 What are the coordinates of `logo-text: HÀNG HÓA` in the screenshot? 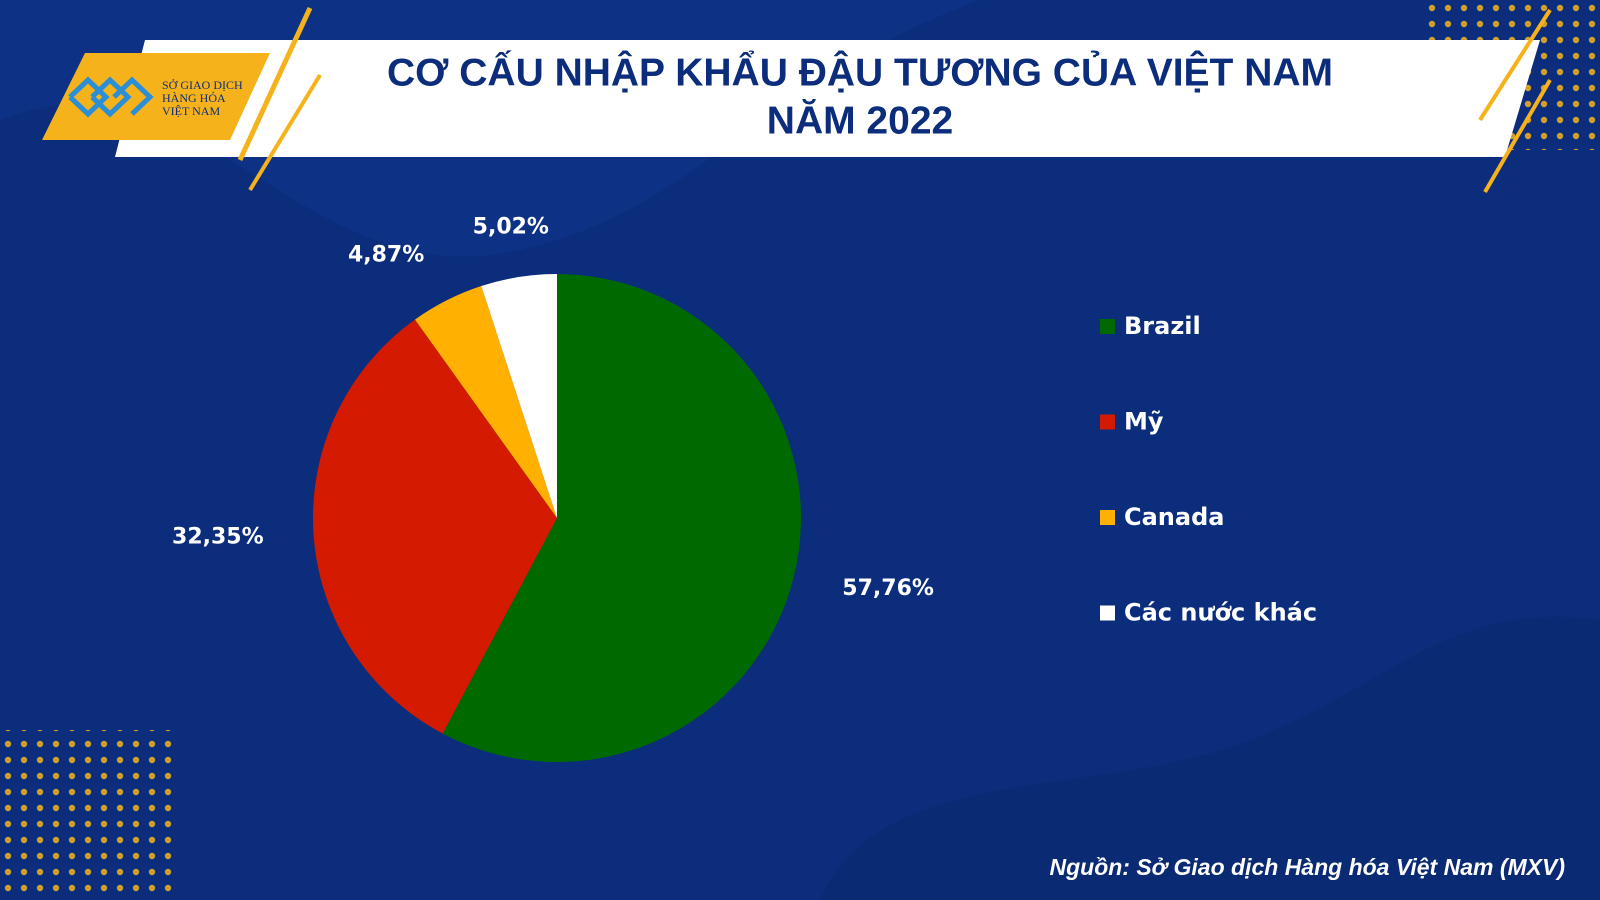 It's located at (194, 98).